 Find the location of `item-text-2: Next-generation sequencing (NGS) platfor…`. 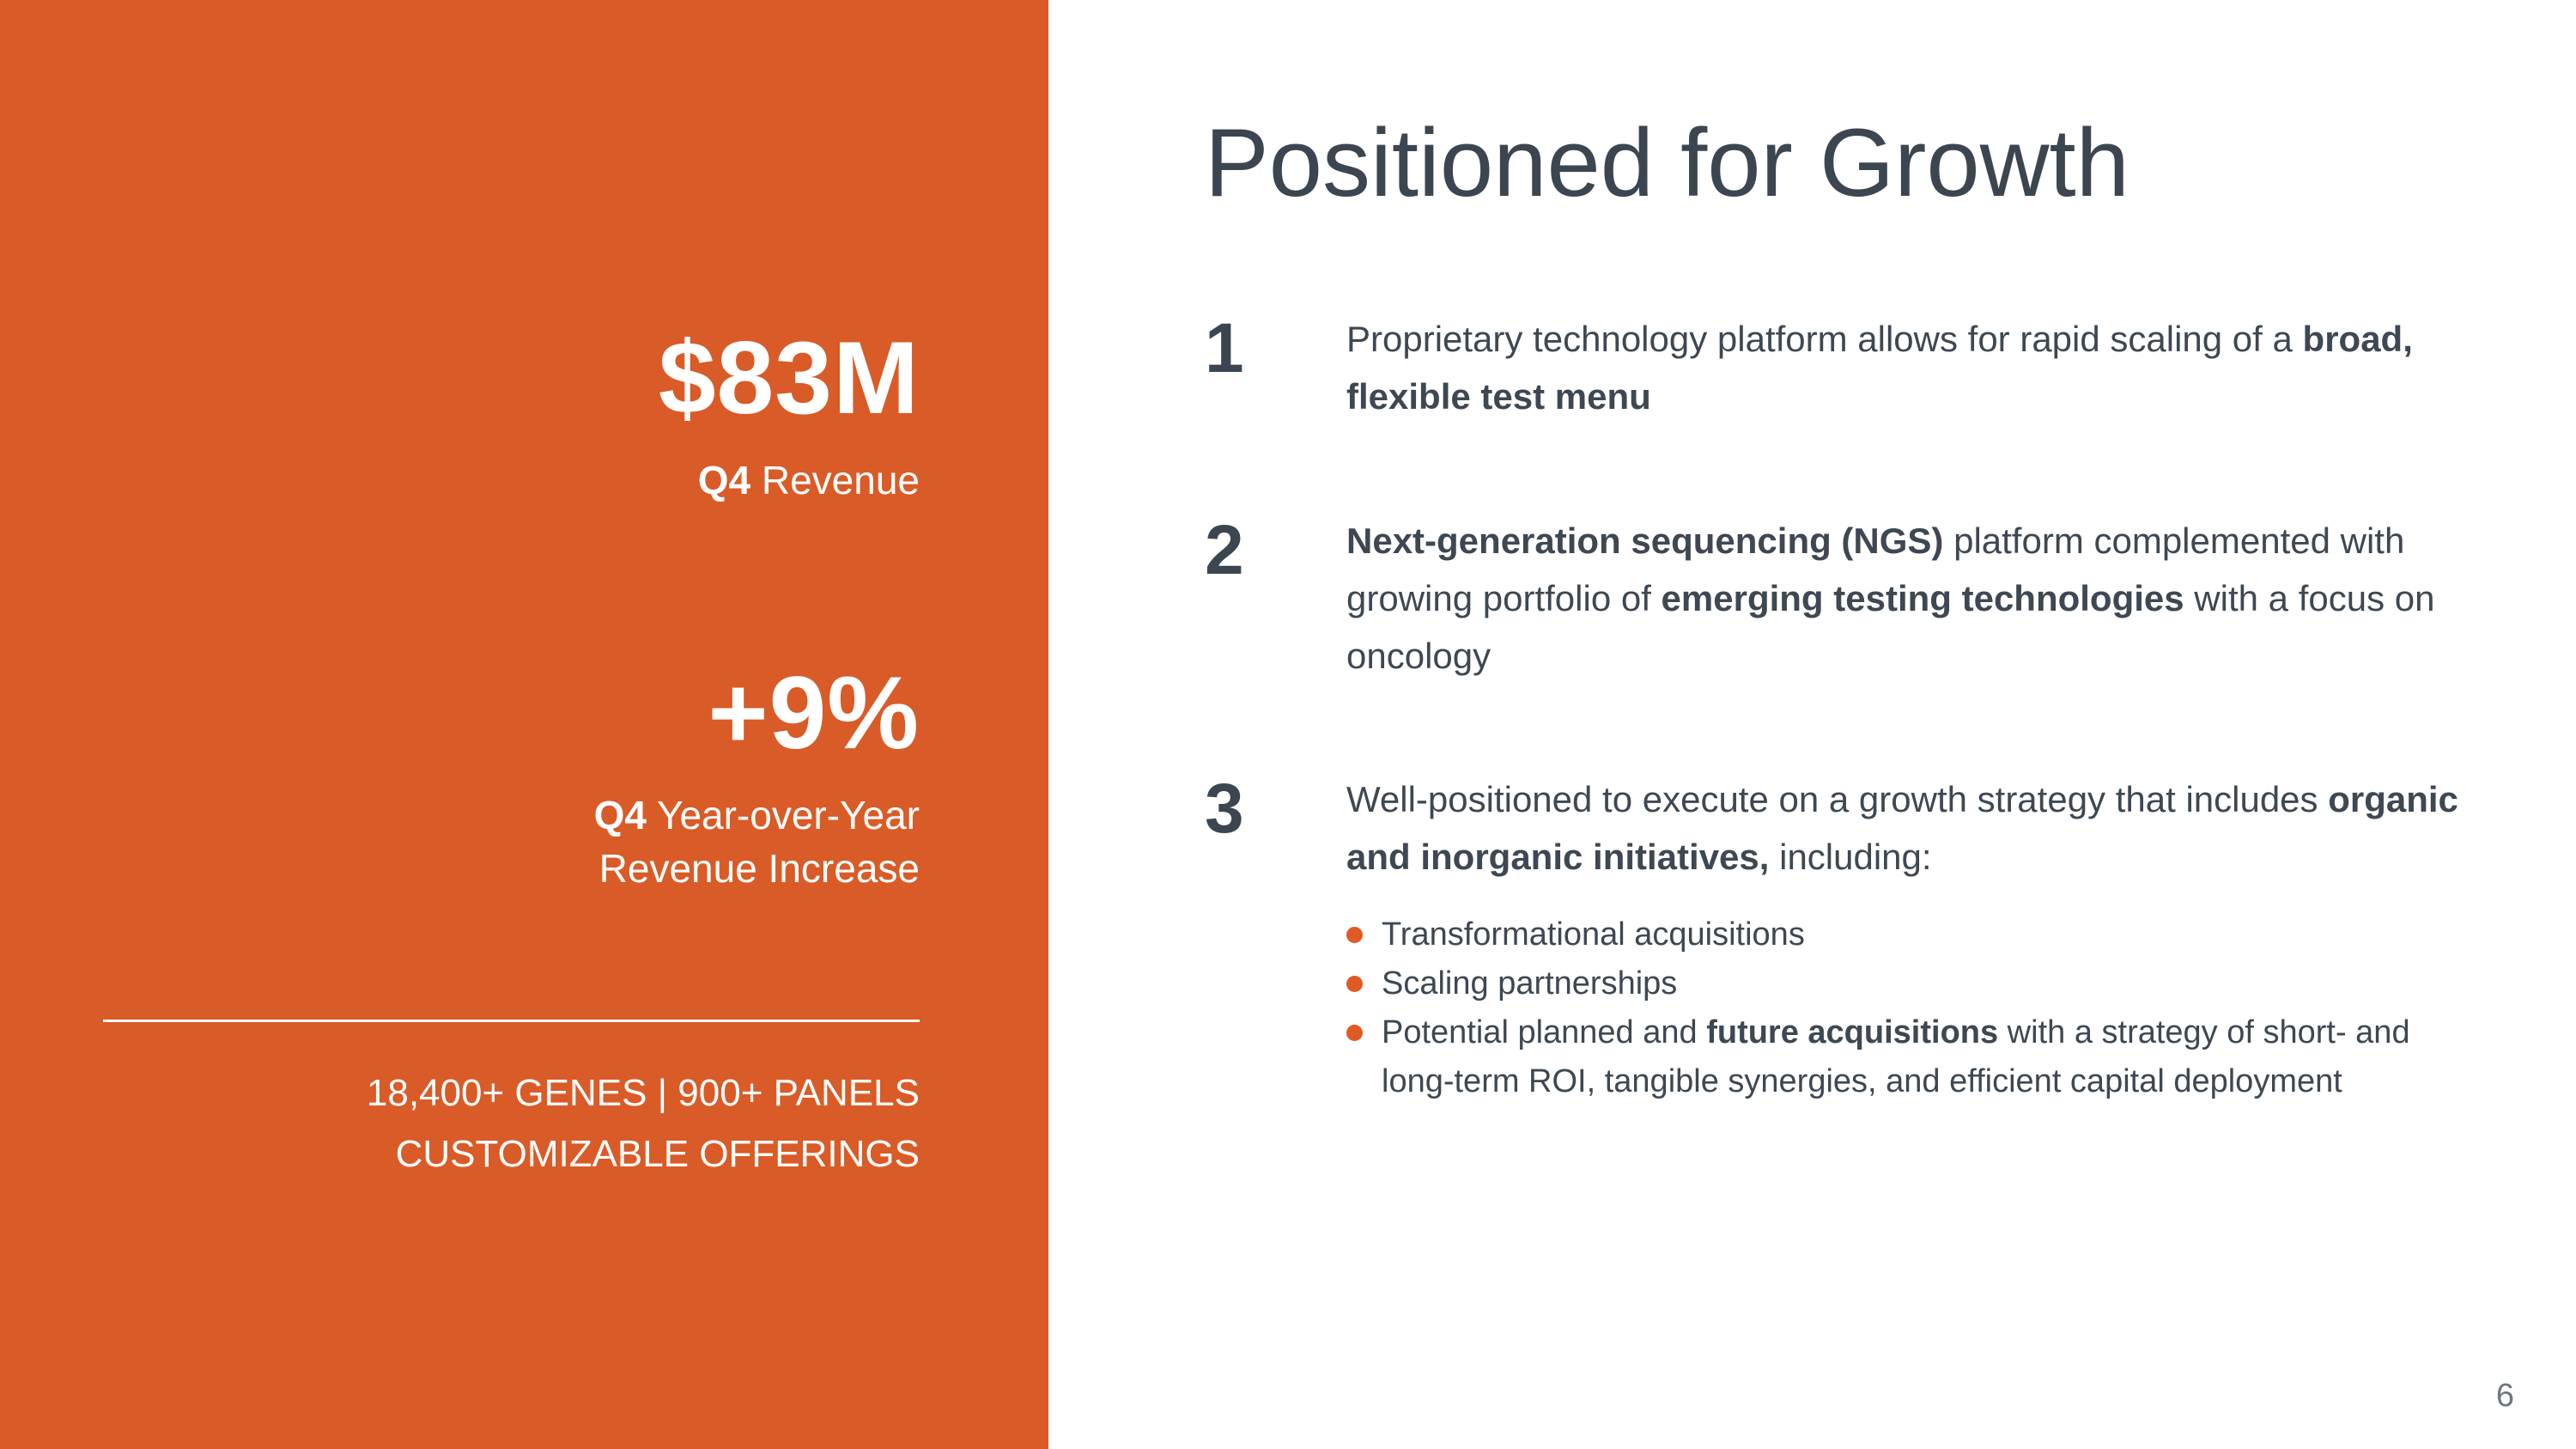

item-text-2: Next-generation sequencing (NGS) platfor… is located at coordinates (1890, 598).